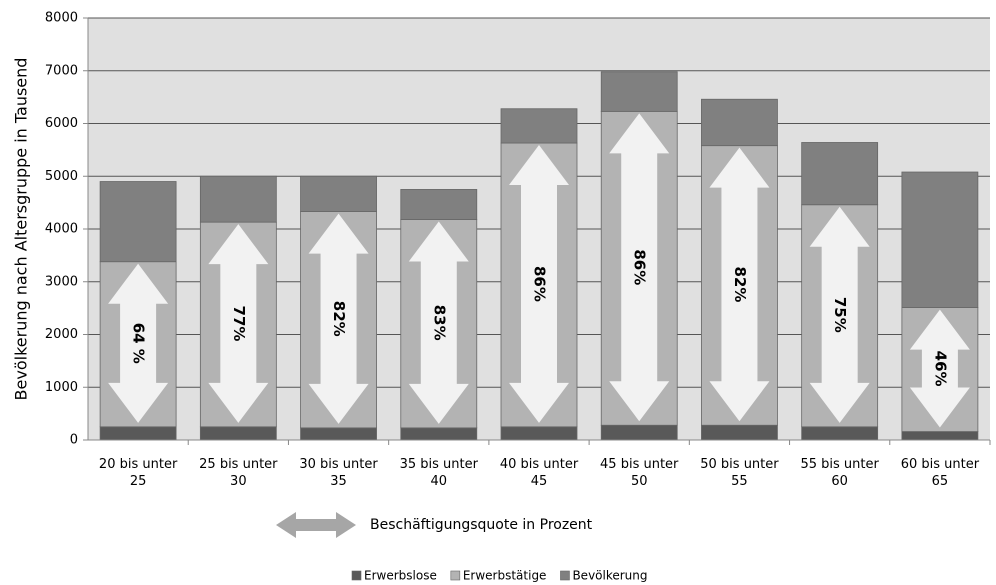 The image size is (996, 585). Describe the element at coordinates (61, 387) in the screenshot. I see `y-tick-label: 1000` at that location.